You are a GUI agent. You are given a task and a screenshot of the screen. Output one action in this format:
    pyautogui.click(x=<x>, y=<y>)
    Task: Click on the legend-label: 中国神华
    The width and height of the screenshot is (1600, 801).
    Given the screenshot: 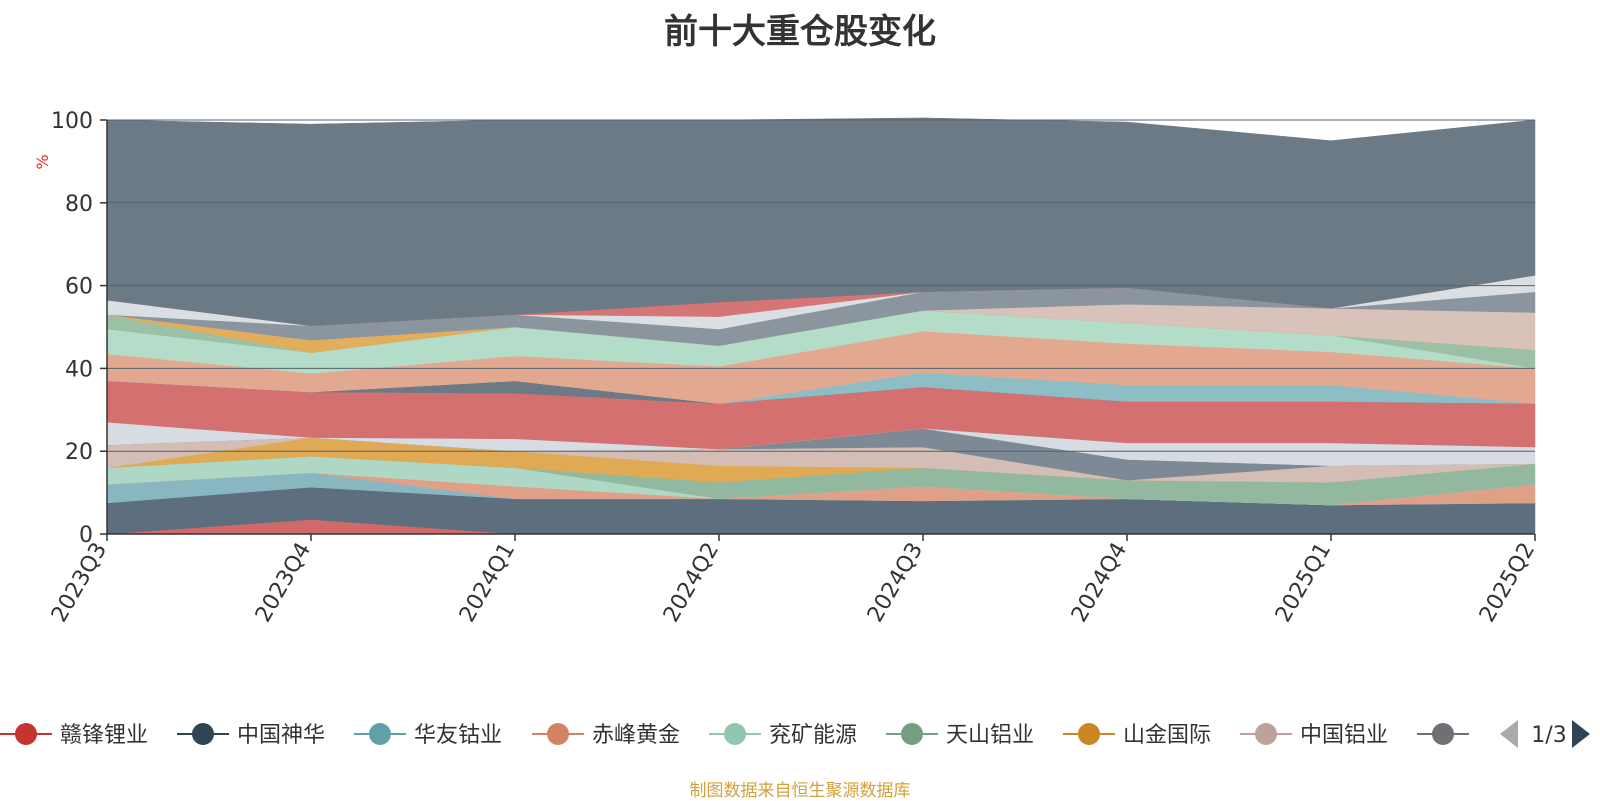 What is the action you would take?
    pyautogui.click(x=281, y=735)
    